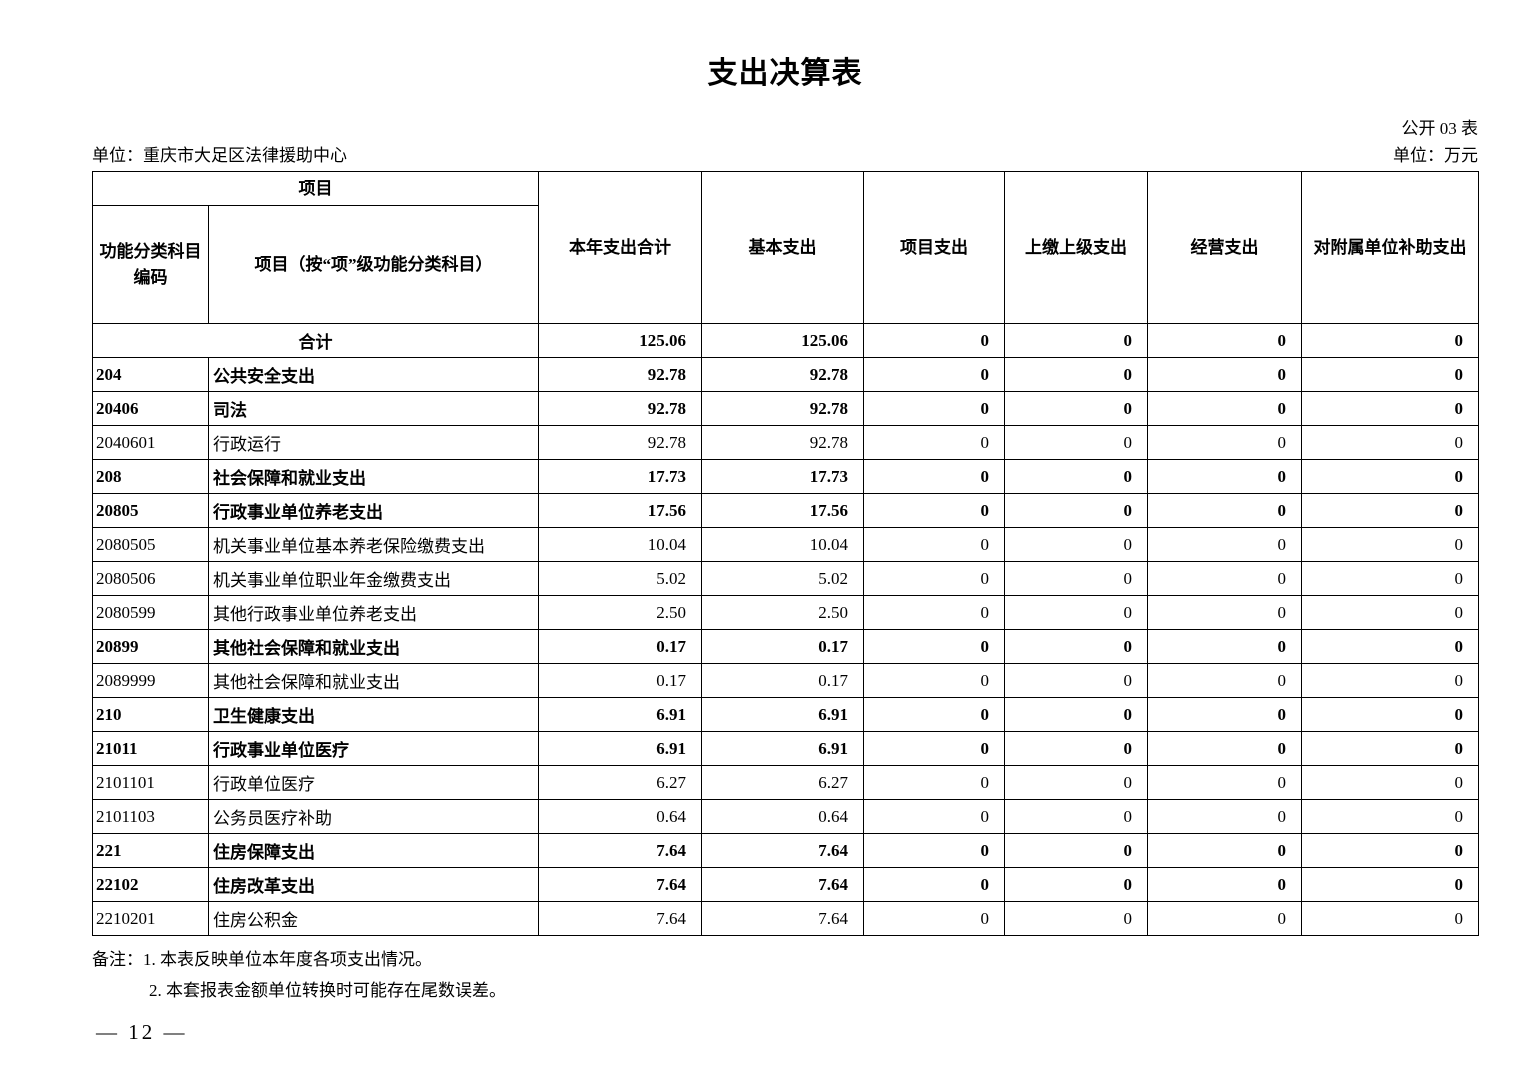  I want to click on table-row: 2089999 其他社会保障和就业支出 0.17 0.17 0 0 0 0, so click(785, 680).